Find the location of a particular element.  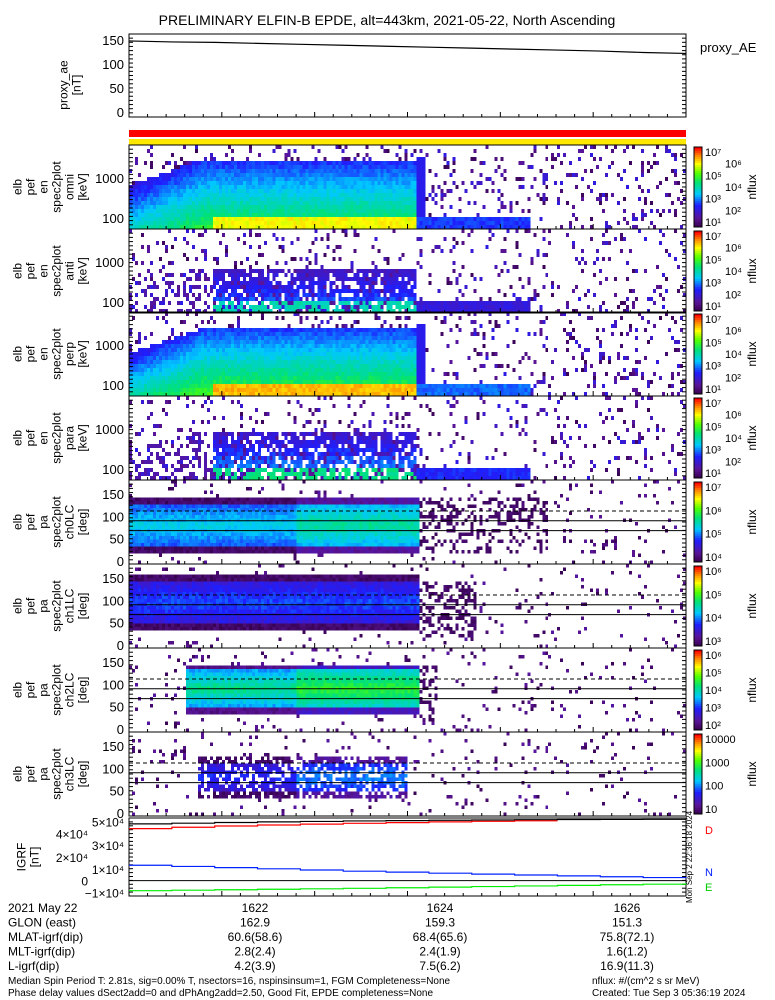

pitch-angle-panel-ylabel: elb pef pa spec2plot ch1LC [deg] is located at coordinates (50, 606).